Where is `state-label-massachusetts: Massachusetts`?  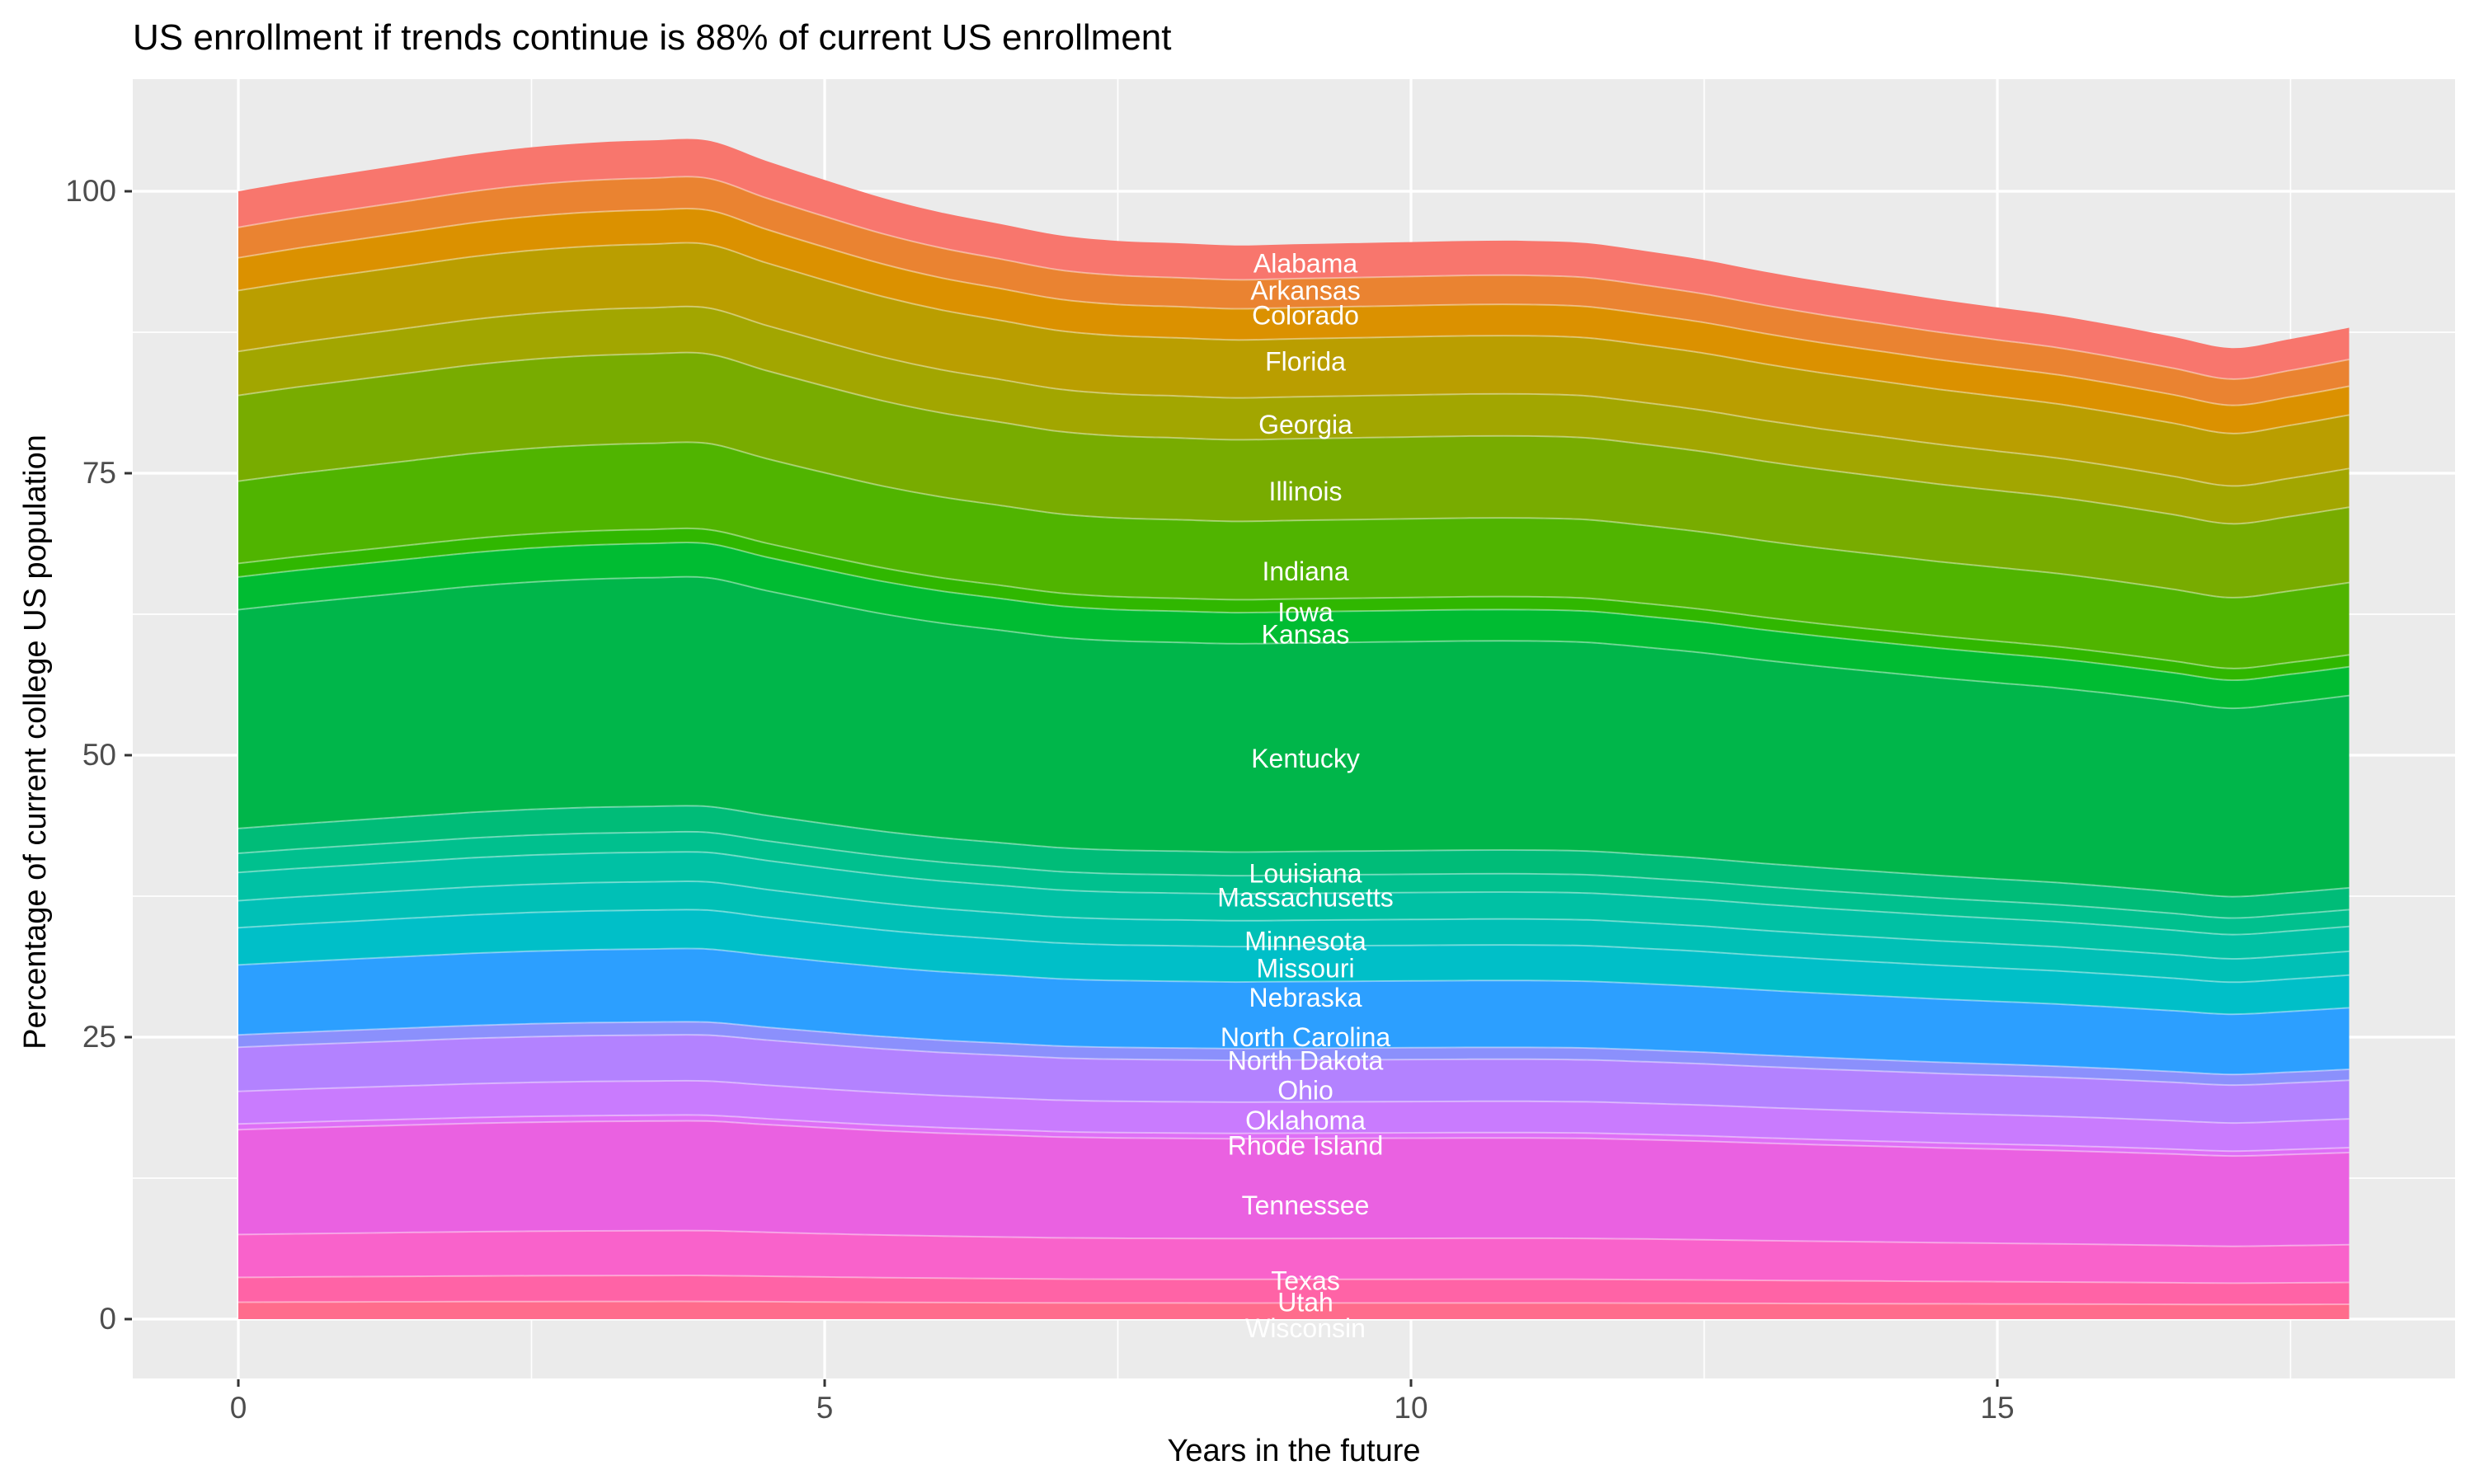
state-label-massachusetts: Massachusetts is located at coordinates (1305, 897).